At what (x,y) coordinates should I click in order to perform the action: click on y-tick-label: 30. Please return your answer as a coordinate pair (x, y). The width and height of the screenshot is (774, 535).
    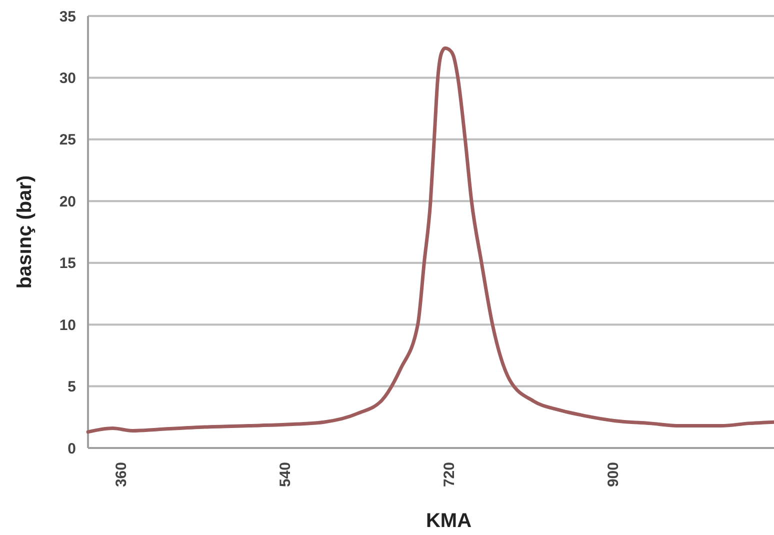
    Looking at the image, I should click on (67, 78).